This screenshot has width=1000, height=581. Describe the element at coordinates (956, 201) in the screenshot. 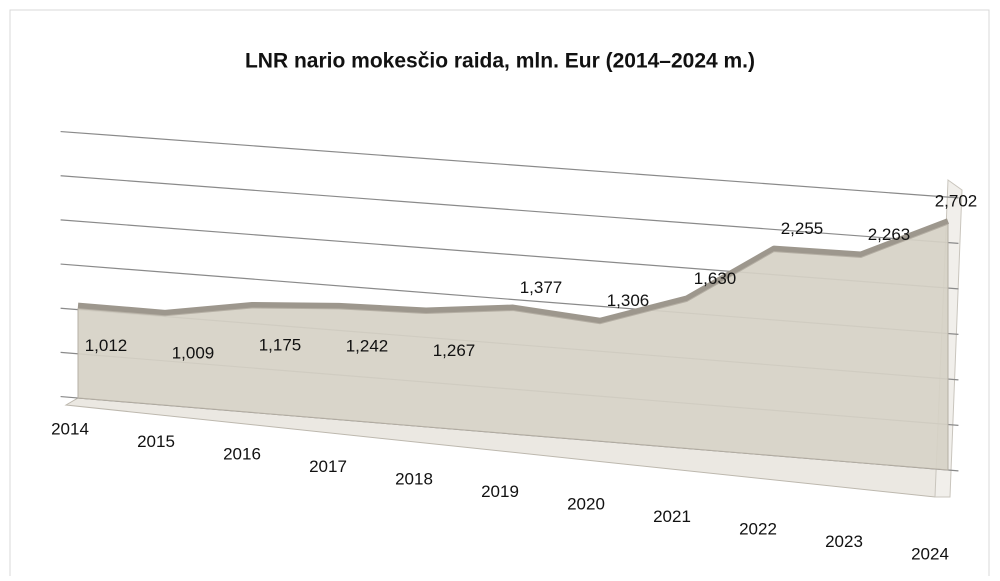

I see `data-label: 2,702` at that location.